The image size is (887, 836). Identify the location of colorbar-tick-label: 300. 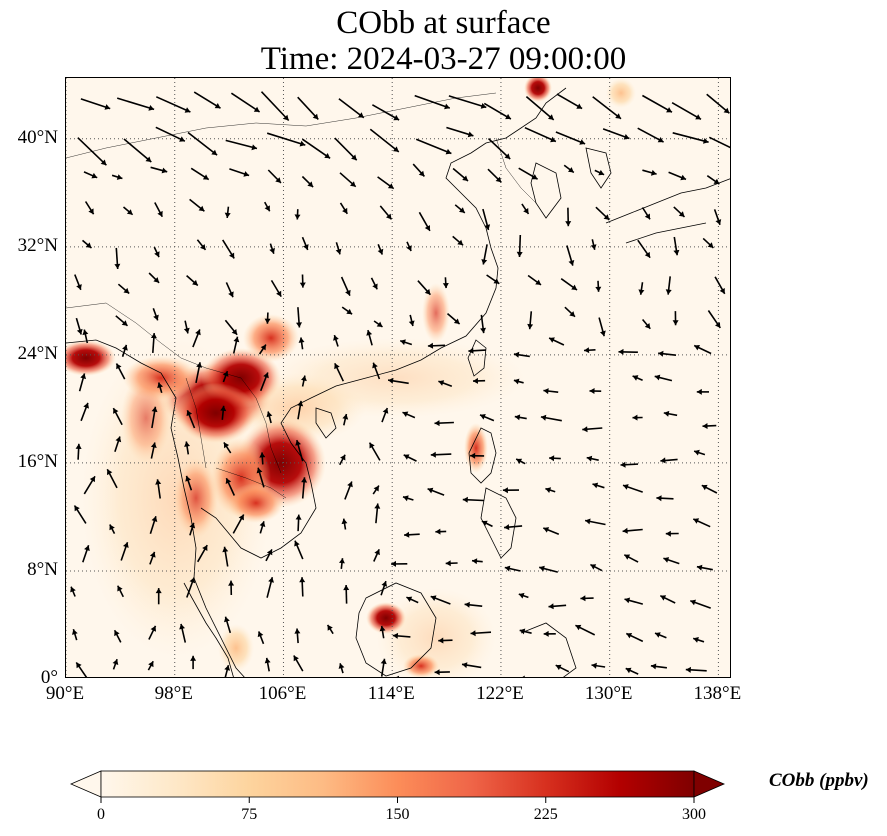
(694, 814).